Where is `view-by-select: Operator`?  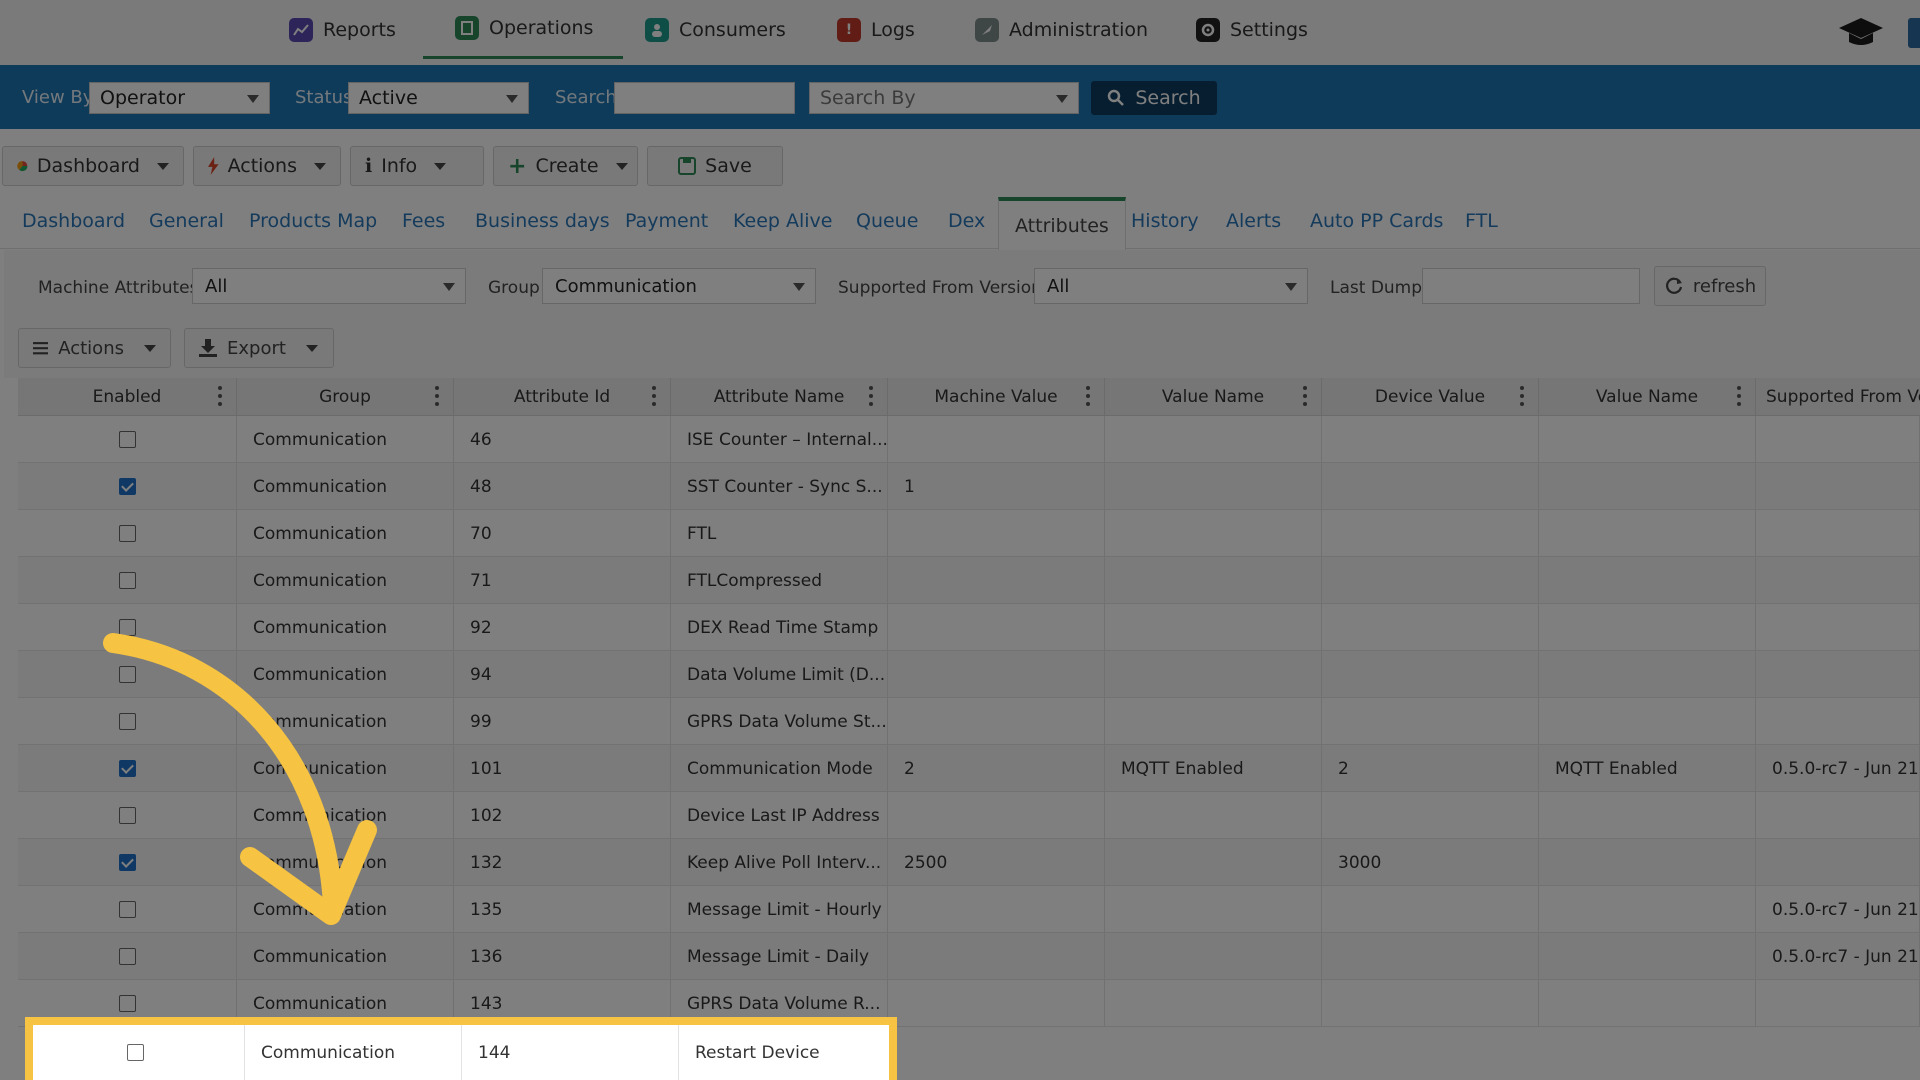
view-by-select: Operator is located at coordinates (179, 98).